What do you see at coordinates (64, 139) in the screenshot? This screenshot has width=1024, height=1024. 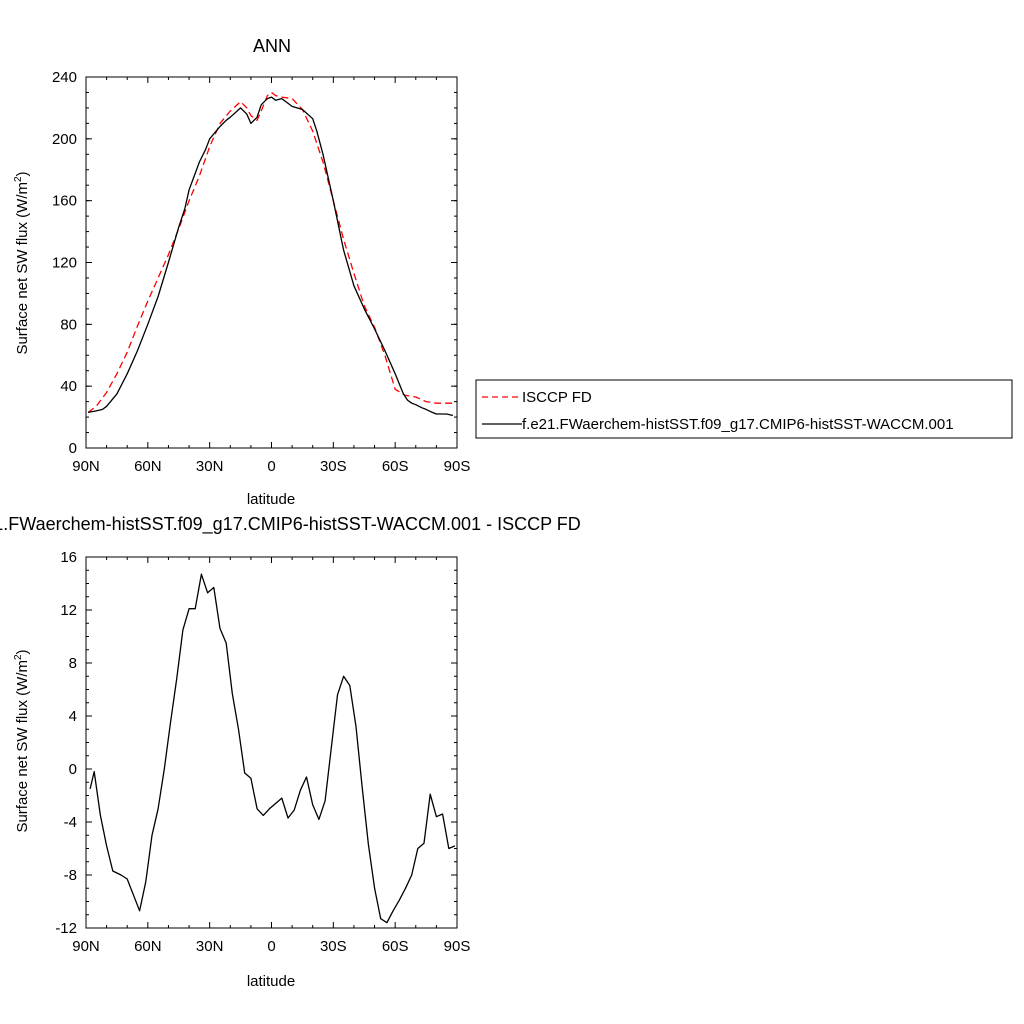 I see `top-y-tick-label: 200` at bounding box center [64, 139].